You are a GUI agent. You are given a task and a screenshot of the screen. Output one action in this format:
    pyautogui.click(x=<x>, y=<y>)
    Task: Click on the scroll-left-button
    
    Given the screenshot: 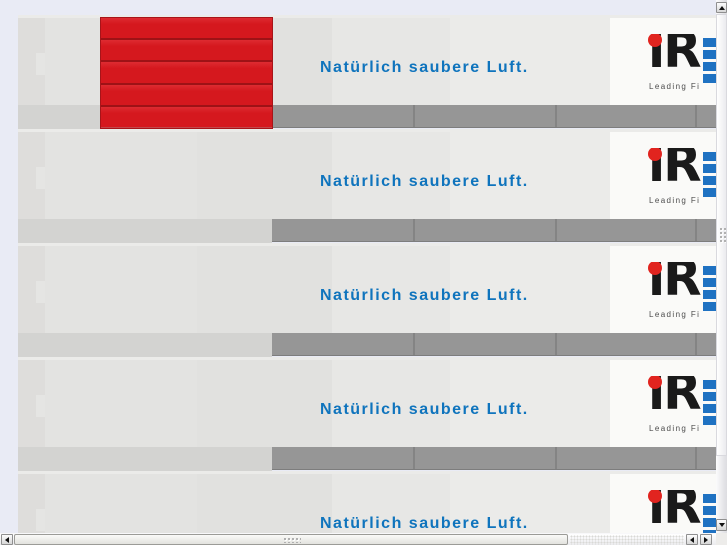 What is the action you would take?
    pyautogui.click(x=7, y=539)
    